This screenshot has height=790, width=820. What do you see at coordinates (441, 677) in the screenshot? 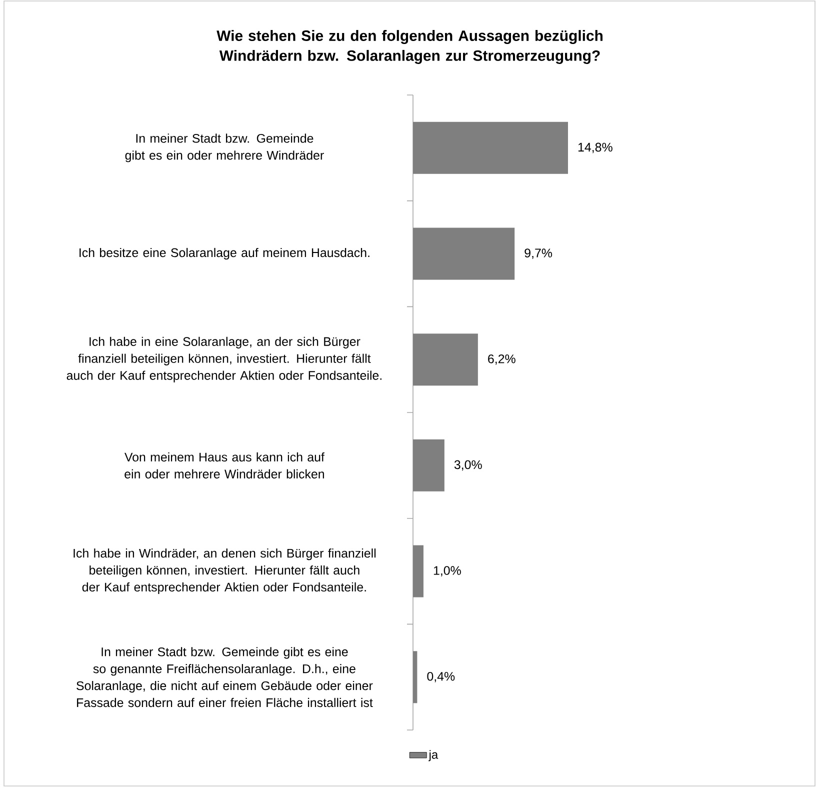
I see `data-label: 0,4%` at bounding box center [441, 677].